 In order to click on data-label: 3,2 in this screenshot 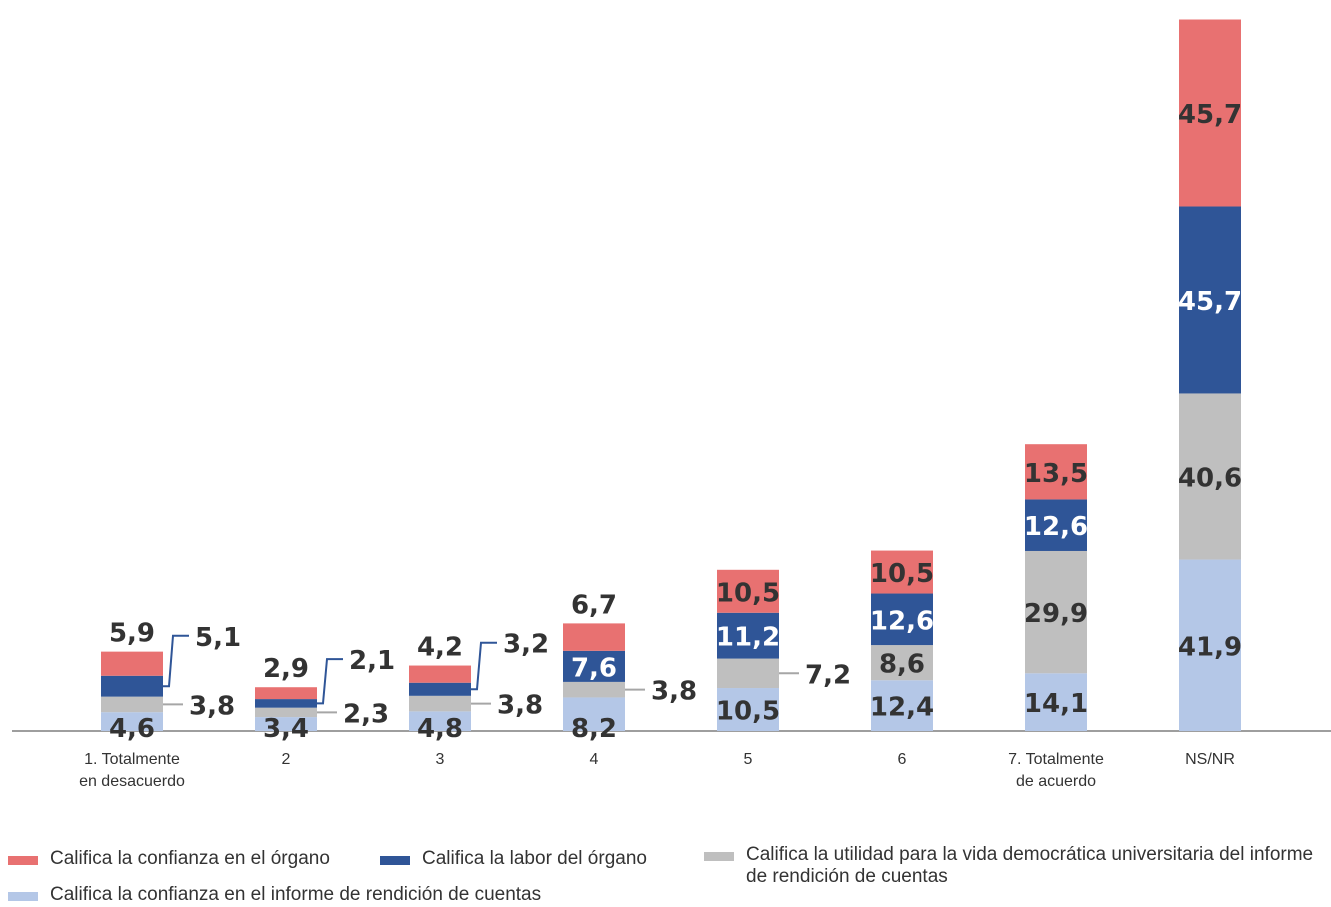, I will do `click(526, 645)`.